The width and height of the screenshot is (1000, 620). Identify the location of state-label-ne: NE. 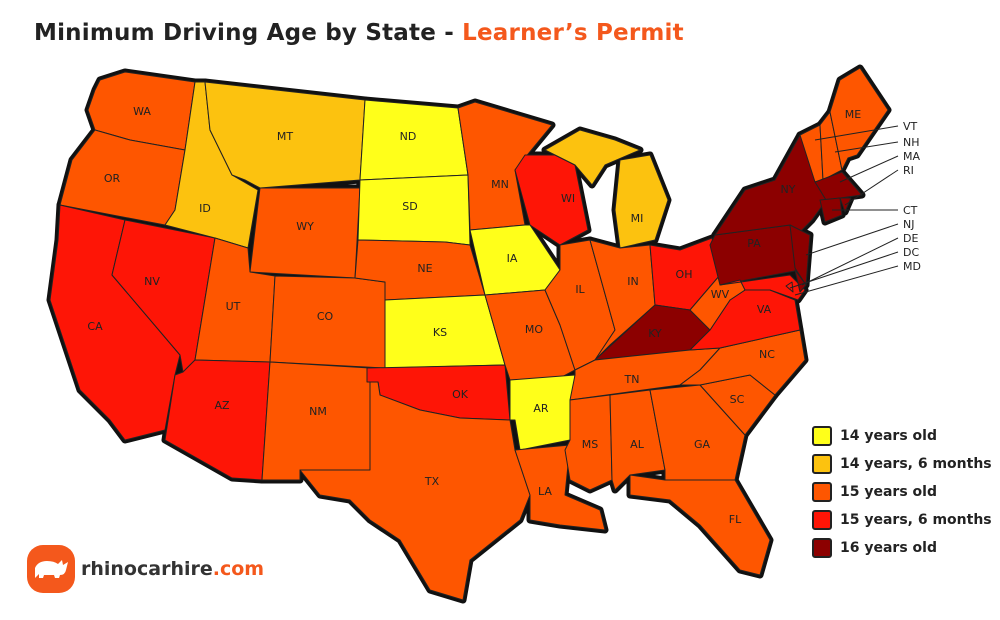
(424, 268).